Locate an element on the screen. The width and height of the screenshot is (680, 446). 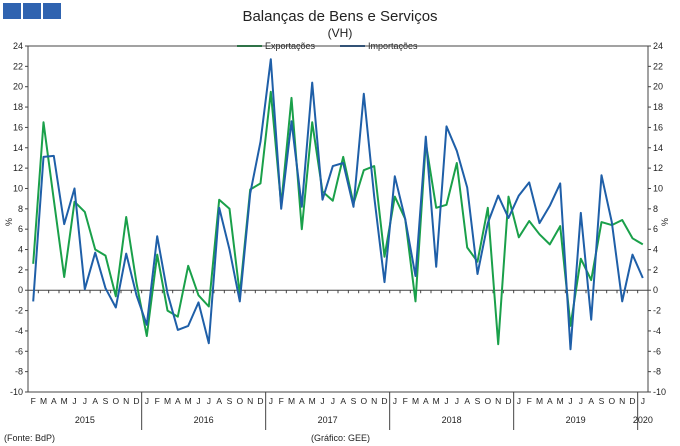
y-tick-label-right: 22 is located at coordinates (658, 66).